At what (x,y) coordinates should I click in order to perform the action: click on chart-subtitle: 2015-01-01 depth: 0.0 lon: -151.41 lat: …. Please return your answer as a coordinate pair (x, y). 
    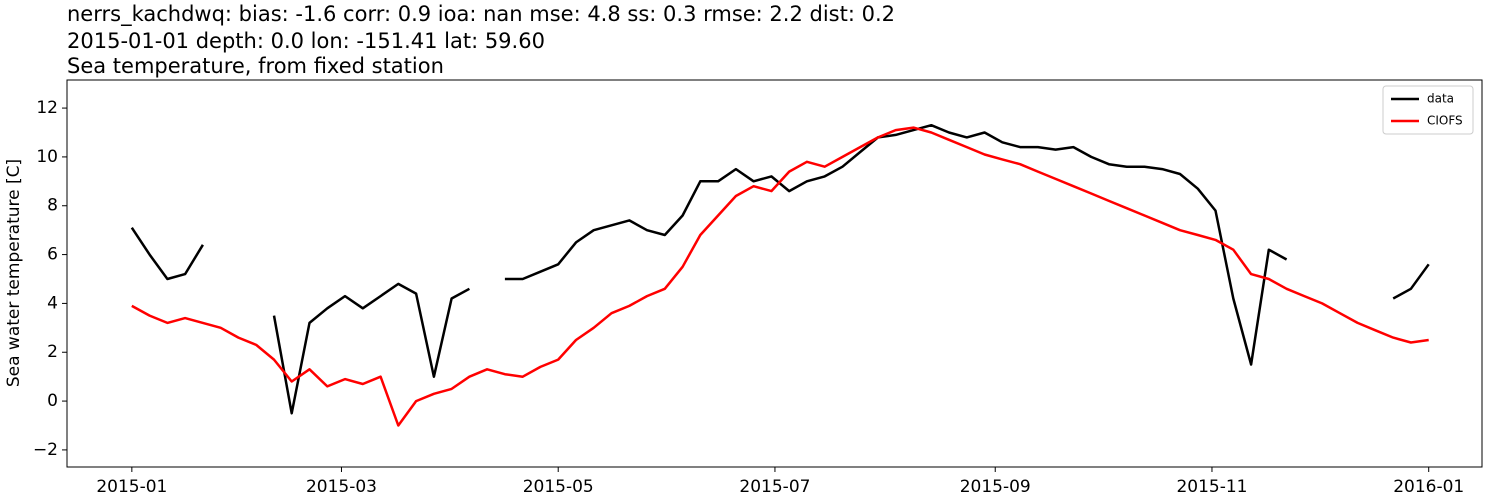
    Looking at the image, I should click on (306, 41).